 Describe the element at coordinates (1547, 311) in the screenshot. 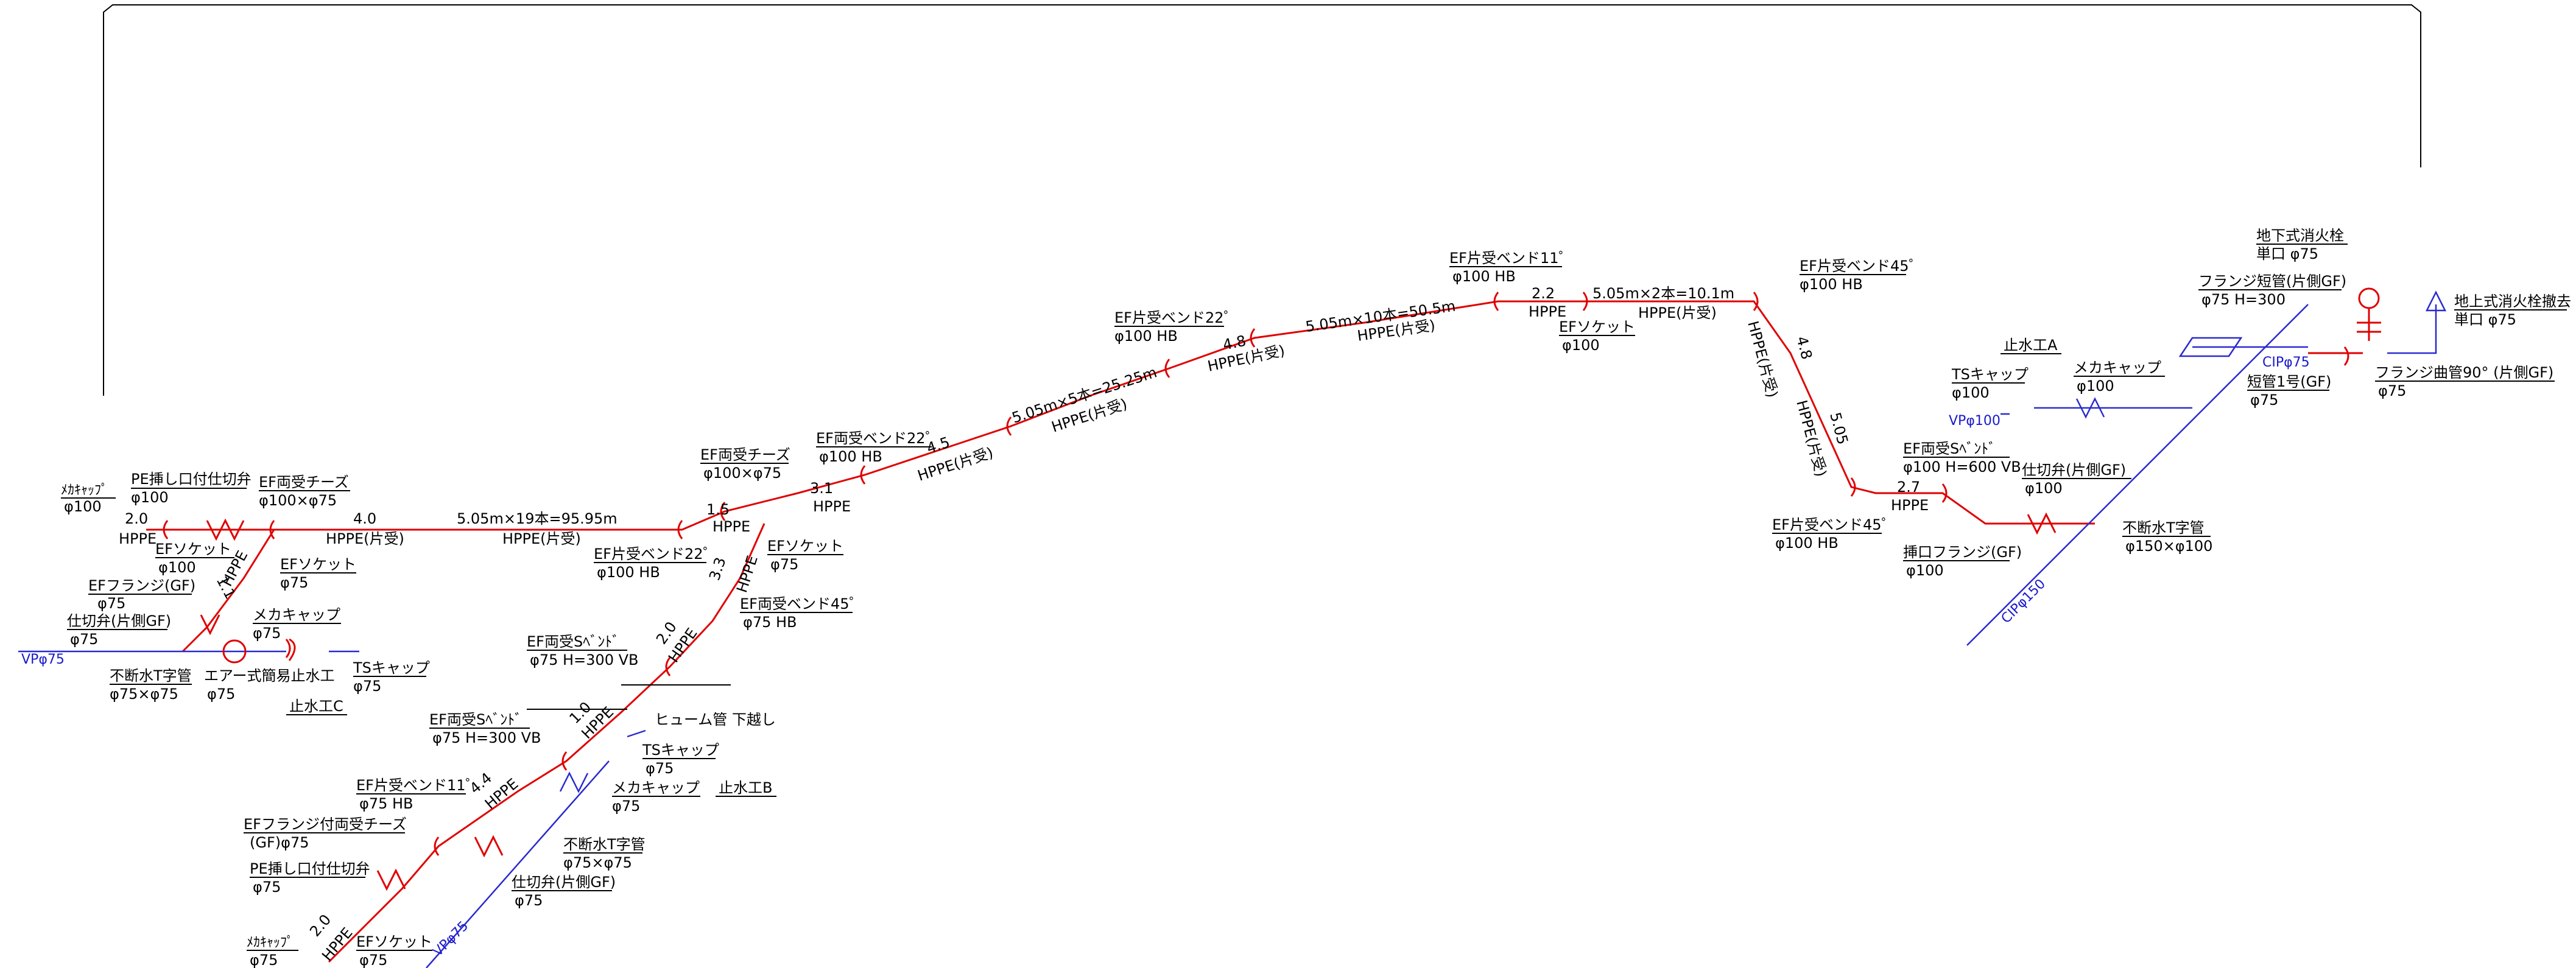

I see `label-hppe-6: HPPE` at that location.